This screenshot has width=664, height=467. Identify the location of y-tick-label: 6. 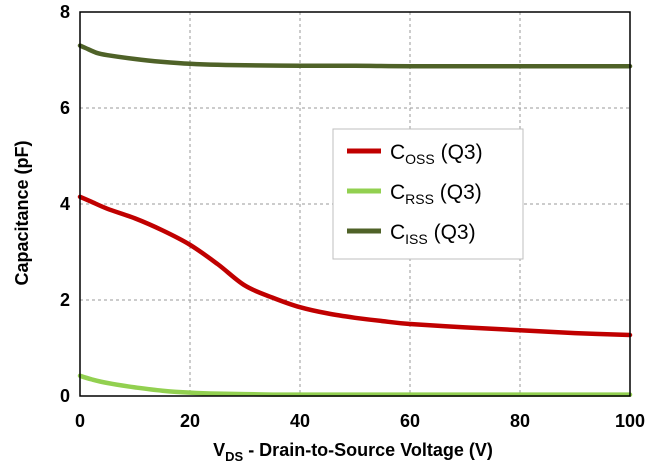
(65, 108).